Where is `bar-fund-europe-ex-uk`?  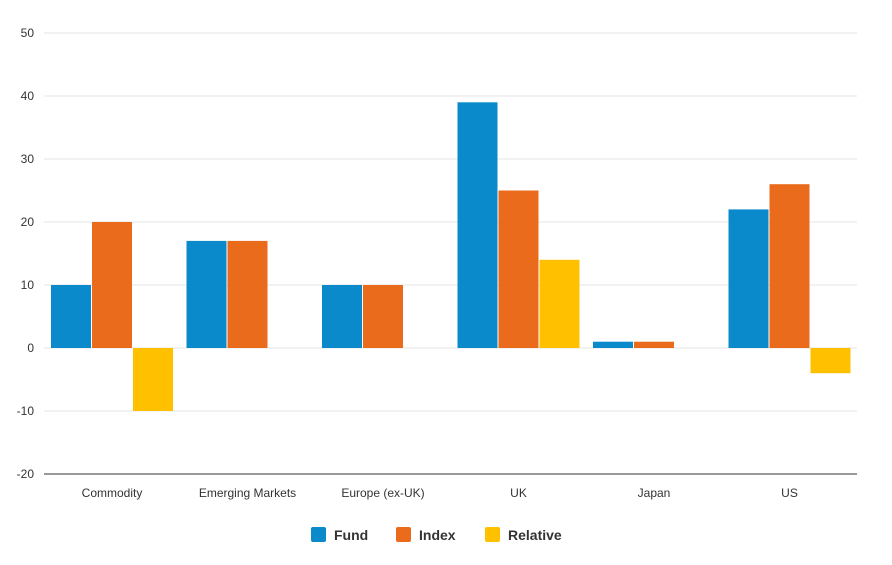
bar-fund-europe-ex-uk is located at coordinates (342, 316).